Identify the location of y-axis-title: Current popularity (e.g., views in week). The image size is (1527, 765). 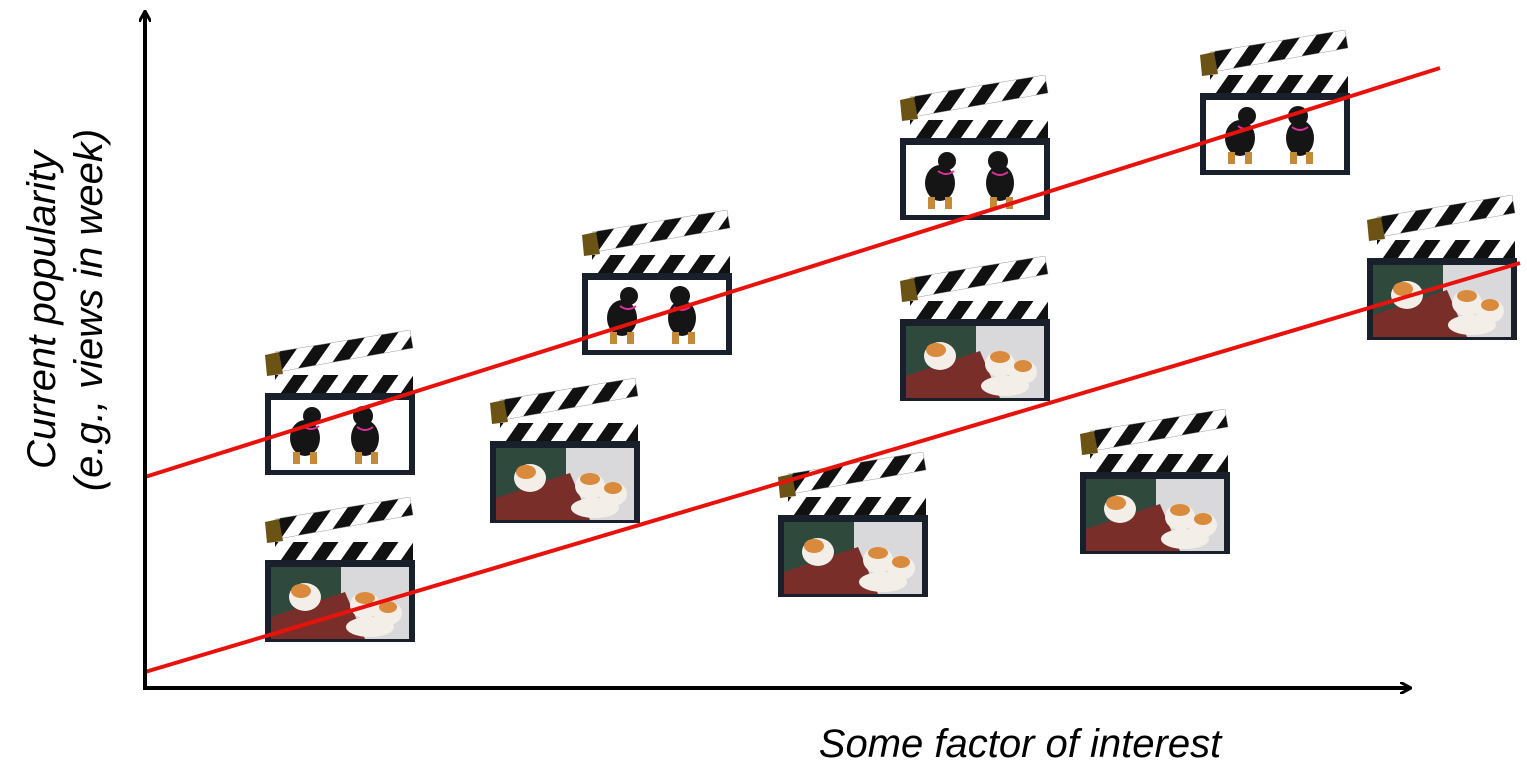
(65, 310).